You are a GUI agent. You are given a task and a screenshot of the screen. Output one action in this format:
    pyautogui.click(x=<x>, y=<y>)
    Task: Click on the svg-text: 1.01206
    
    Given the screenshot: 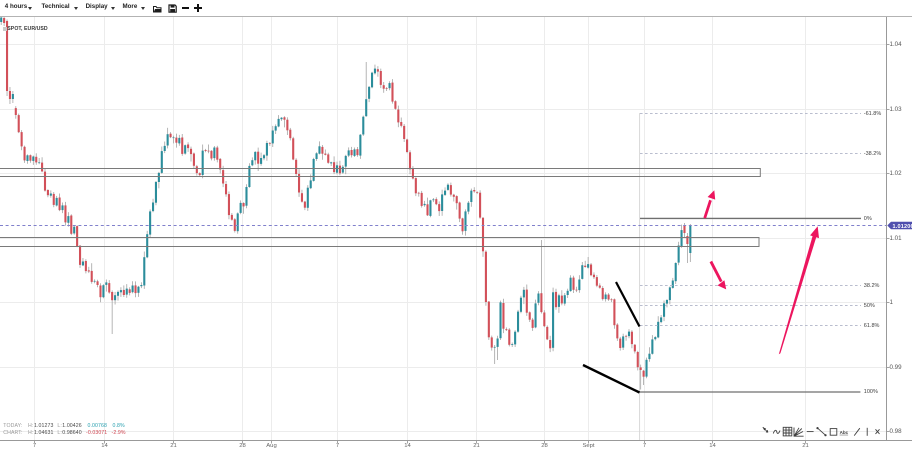 What is the action you would take?
    pyautogui.click(x=902, y=227)
    